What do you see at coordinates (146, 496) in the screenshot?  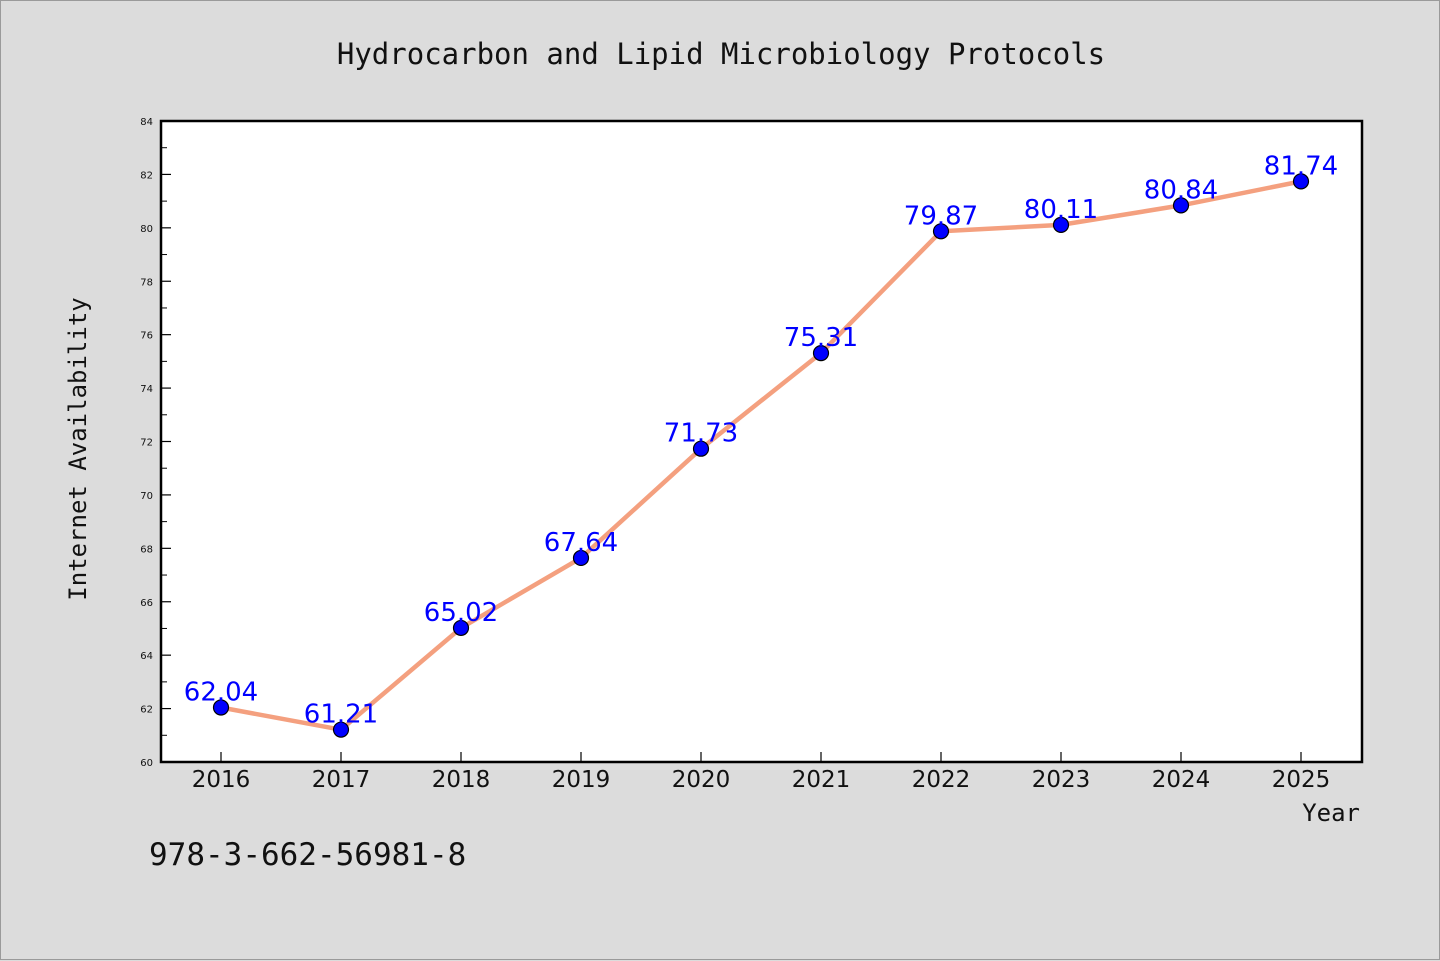 I see `y-tick-label: 70` at bounding box center [146, 496].